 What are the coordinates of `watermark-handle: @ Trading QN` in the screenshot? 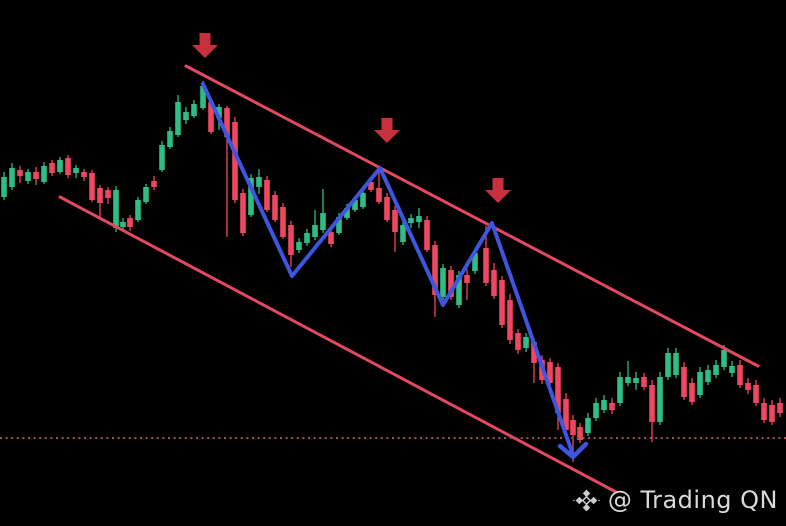 It's located at (692, 500).